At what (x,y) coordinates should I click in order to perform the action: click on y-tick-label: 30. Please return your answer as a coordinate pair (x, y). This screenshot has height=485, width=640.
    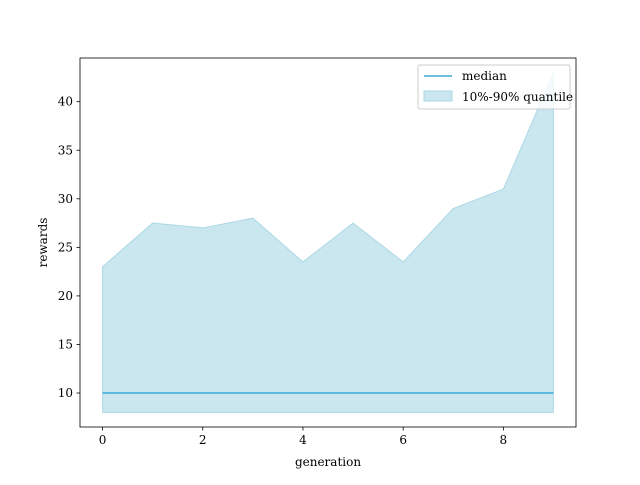
    Looking at the image, I should click on (65, 199).